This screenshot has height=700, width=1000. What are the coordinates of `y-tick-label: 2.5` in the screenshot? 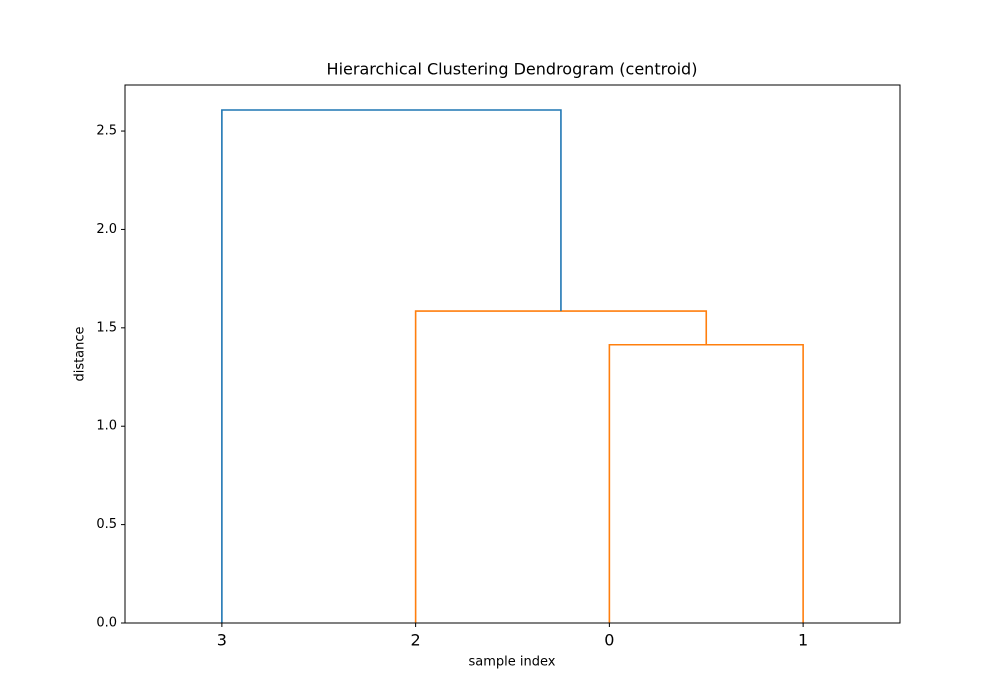 It's located at (106, 131).